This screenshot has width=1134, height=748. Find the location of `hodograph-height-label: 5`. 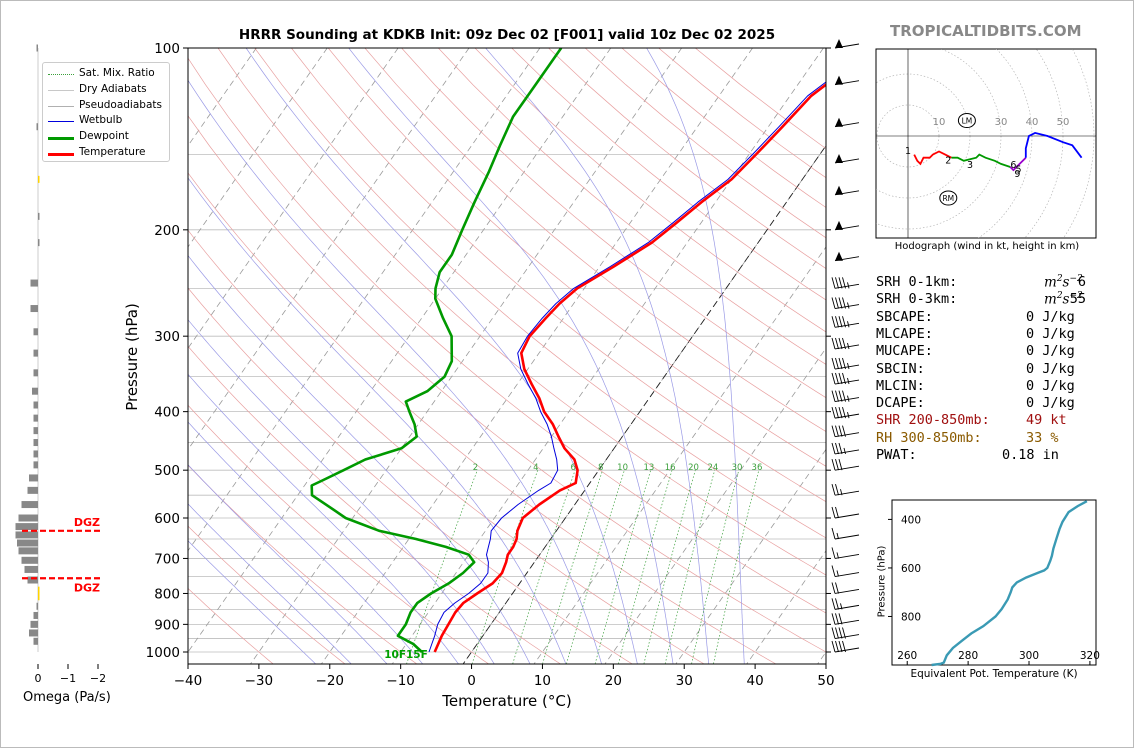

hodograph-height-label: 5 is located at coordinates (1018, 170).